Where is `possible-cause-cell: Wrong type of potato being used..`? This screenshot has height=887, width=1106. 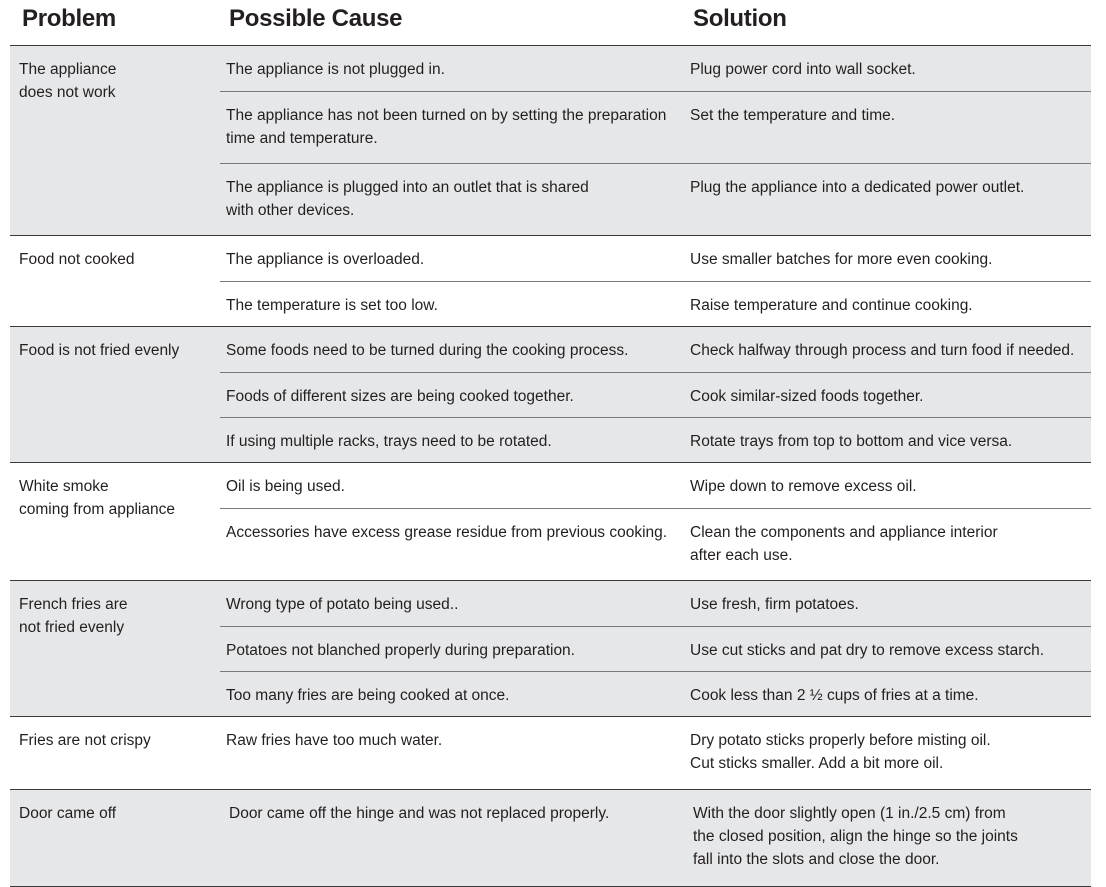 possible-cause-cell: Wrong type of potato being used.. is located at coordinates (342, 604).